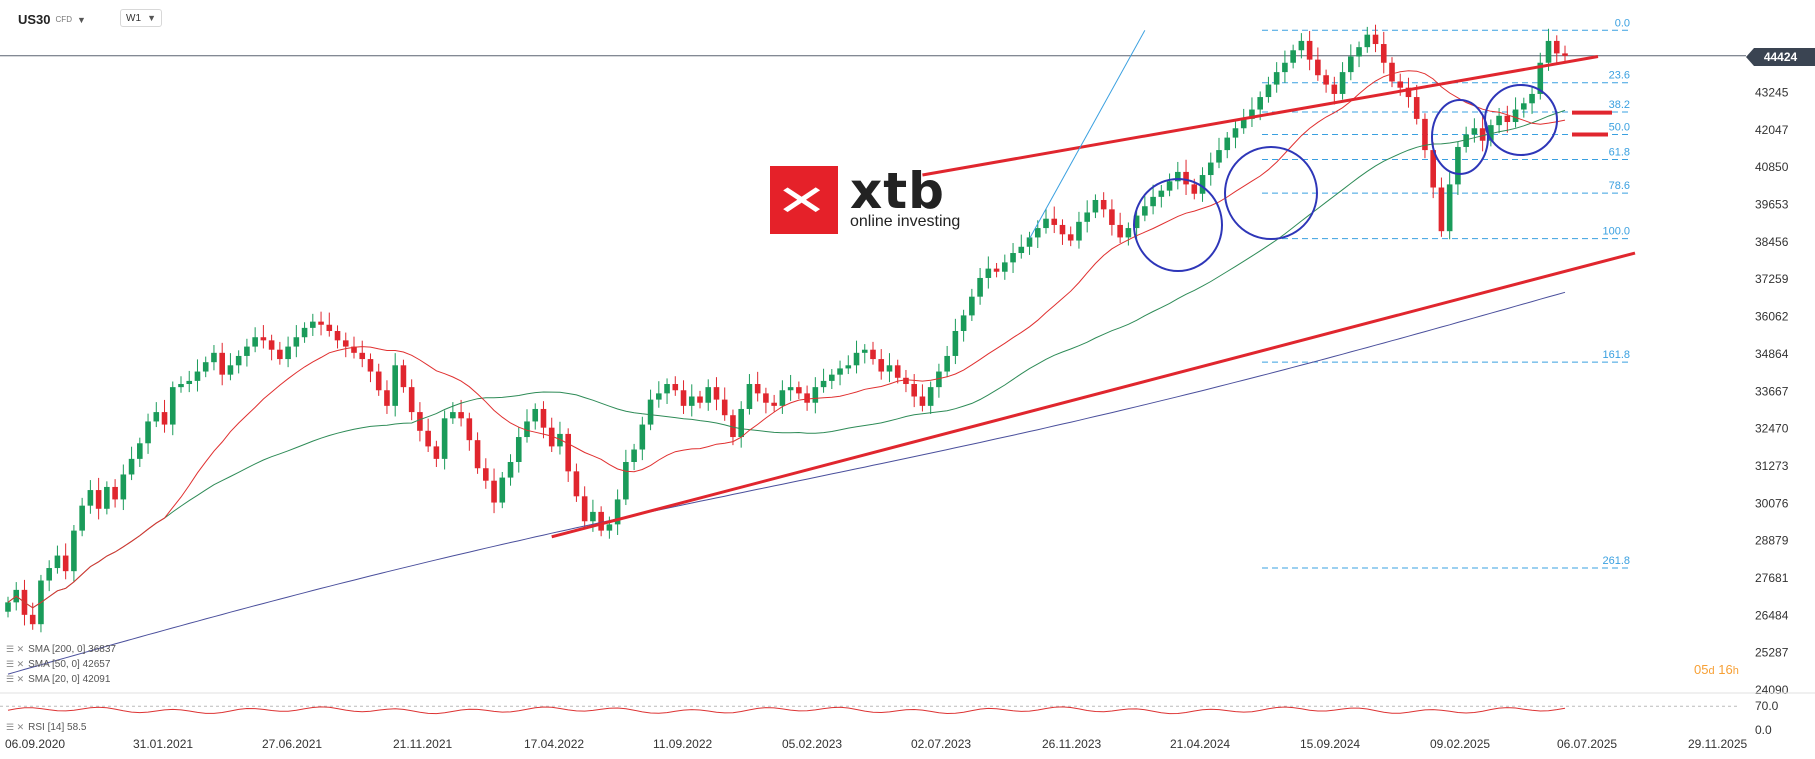  Describe the element at coordinates (1772, 503) in the screenshot. I see `y-tick-label: 30076` at that location.